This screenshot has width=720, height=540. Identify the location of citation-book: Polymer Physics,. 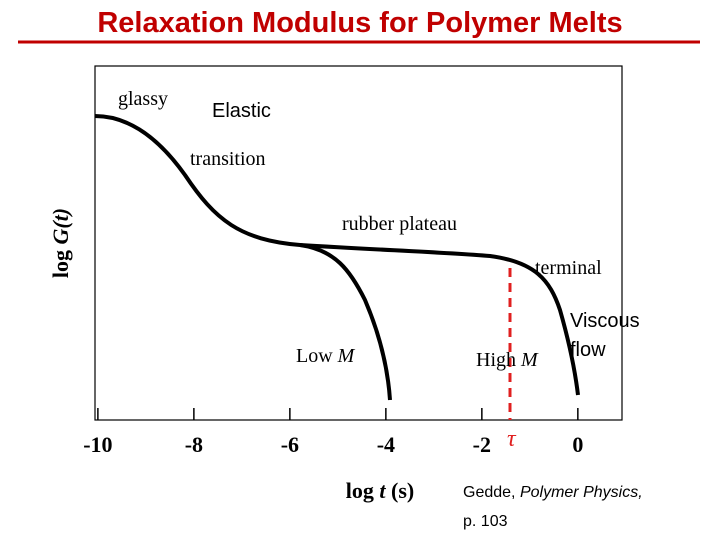
(581, 492).